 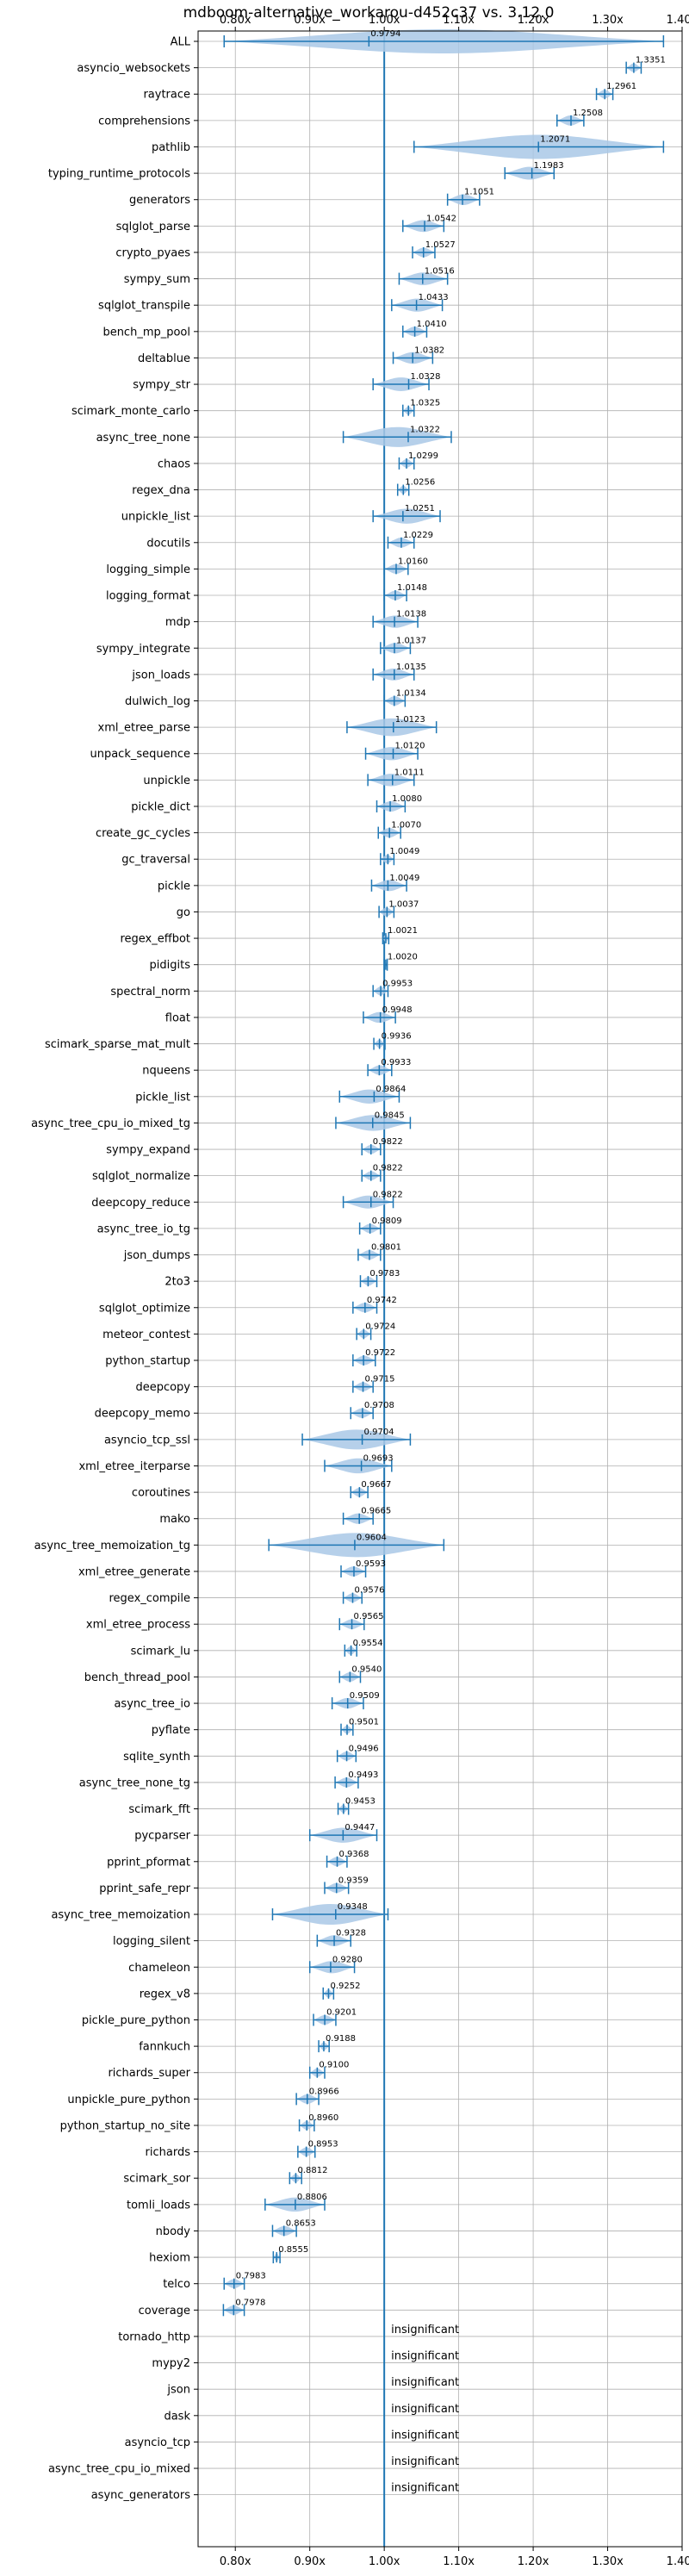 What do you see at coordinates (251, 2277) in the screenshot?
I see `value-label: 0.7983` at bounding box center [251, 2277].